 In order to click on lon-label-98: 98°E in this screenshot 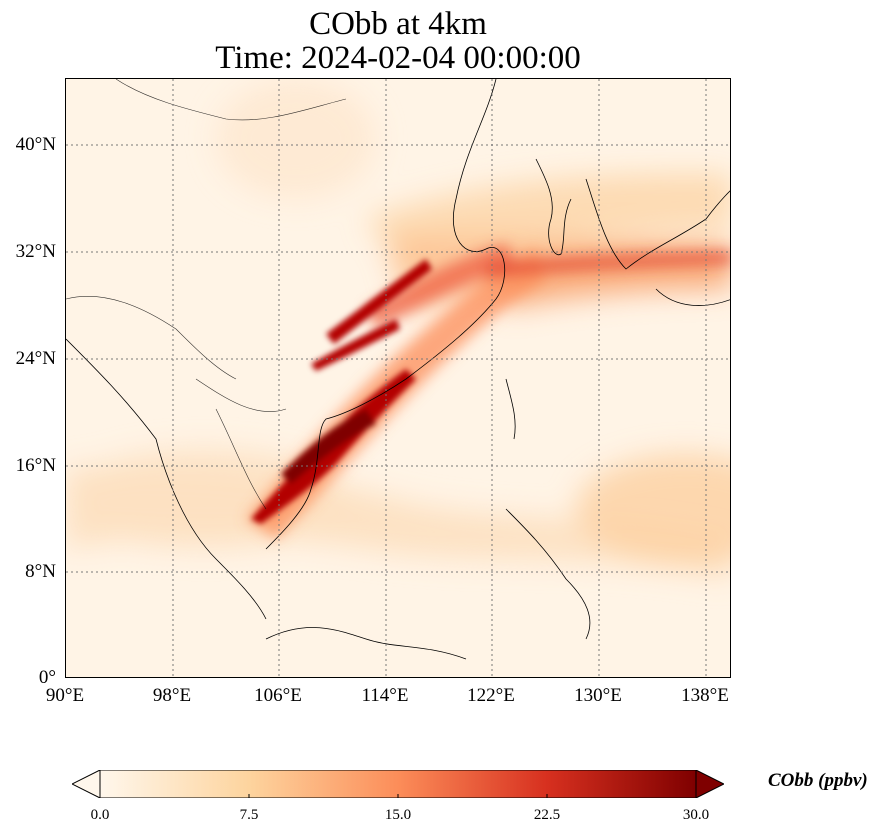, I will do `click(172, 695)`.